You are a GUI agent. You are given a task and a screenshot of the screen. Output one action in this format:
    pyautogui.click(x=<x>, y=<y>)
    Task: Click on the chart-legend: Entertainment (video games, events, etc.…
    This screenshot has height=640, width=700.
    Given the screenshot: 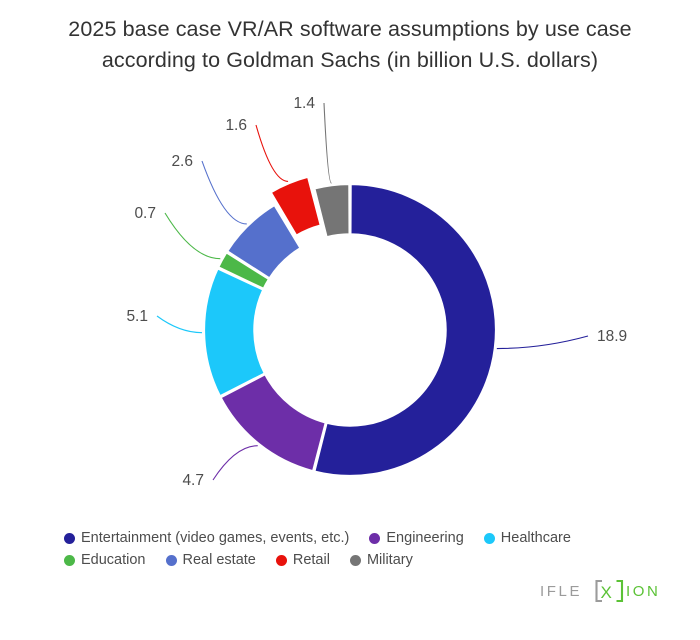 What is the action you would take?
    pyautogui.click(x=350, y=549)
    